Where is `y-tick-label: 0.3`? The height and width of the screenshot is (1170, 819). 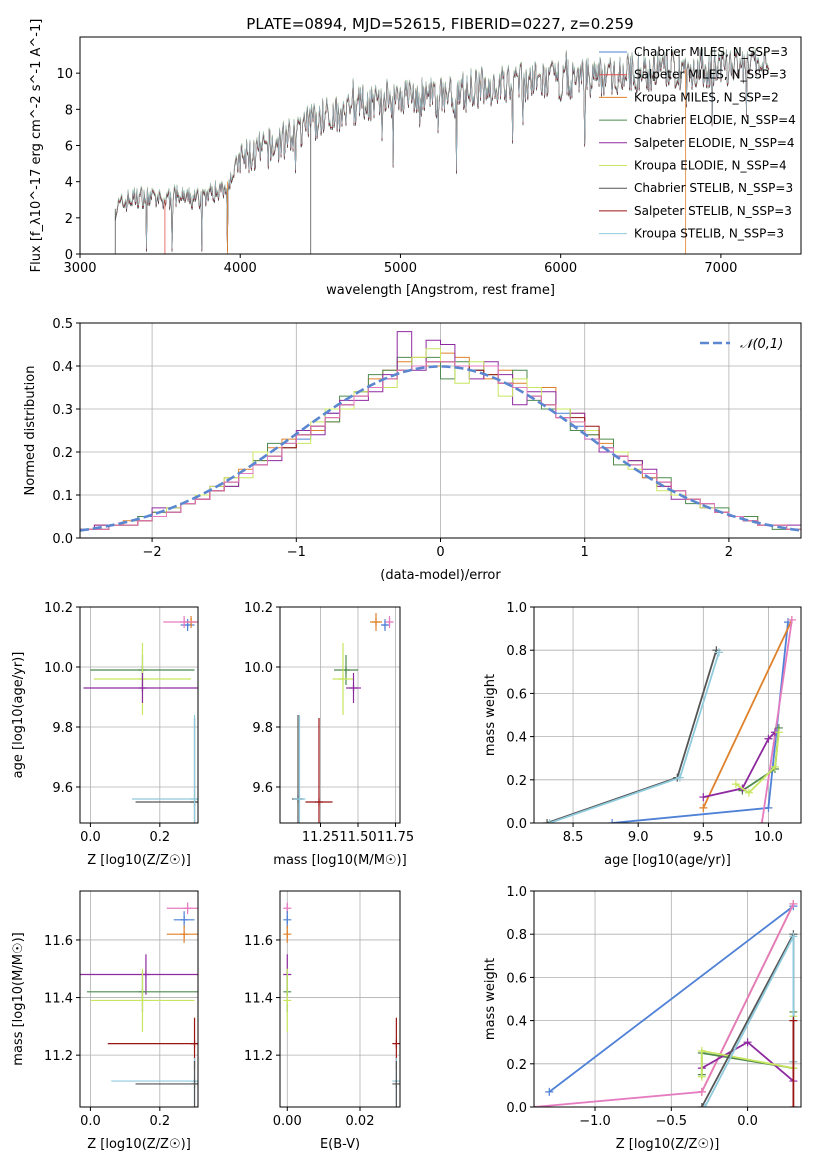 y-tick-label: 0.3 is located at coordinates (62, 410).